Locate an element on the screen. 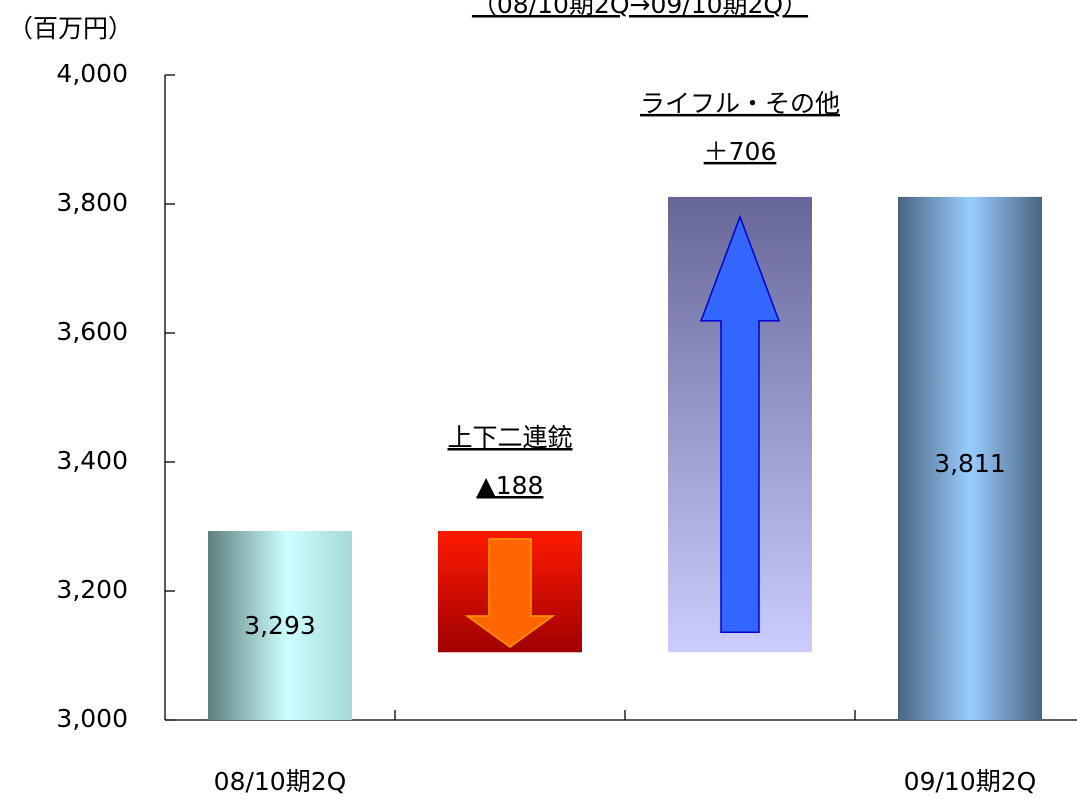 This screenshot has width=1077, height=802. y-tick-label: 3,400 is located at coordinates (92, 460).